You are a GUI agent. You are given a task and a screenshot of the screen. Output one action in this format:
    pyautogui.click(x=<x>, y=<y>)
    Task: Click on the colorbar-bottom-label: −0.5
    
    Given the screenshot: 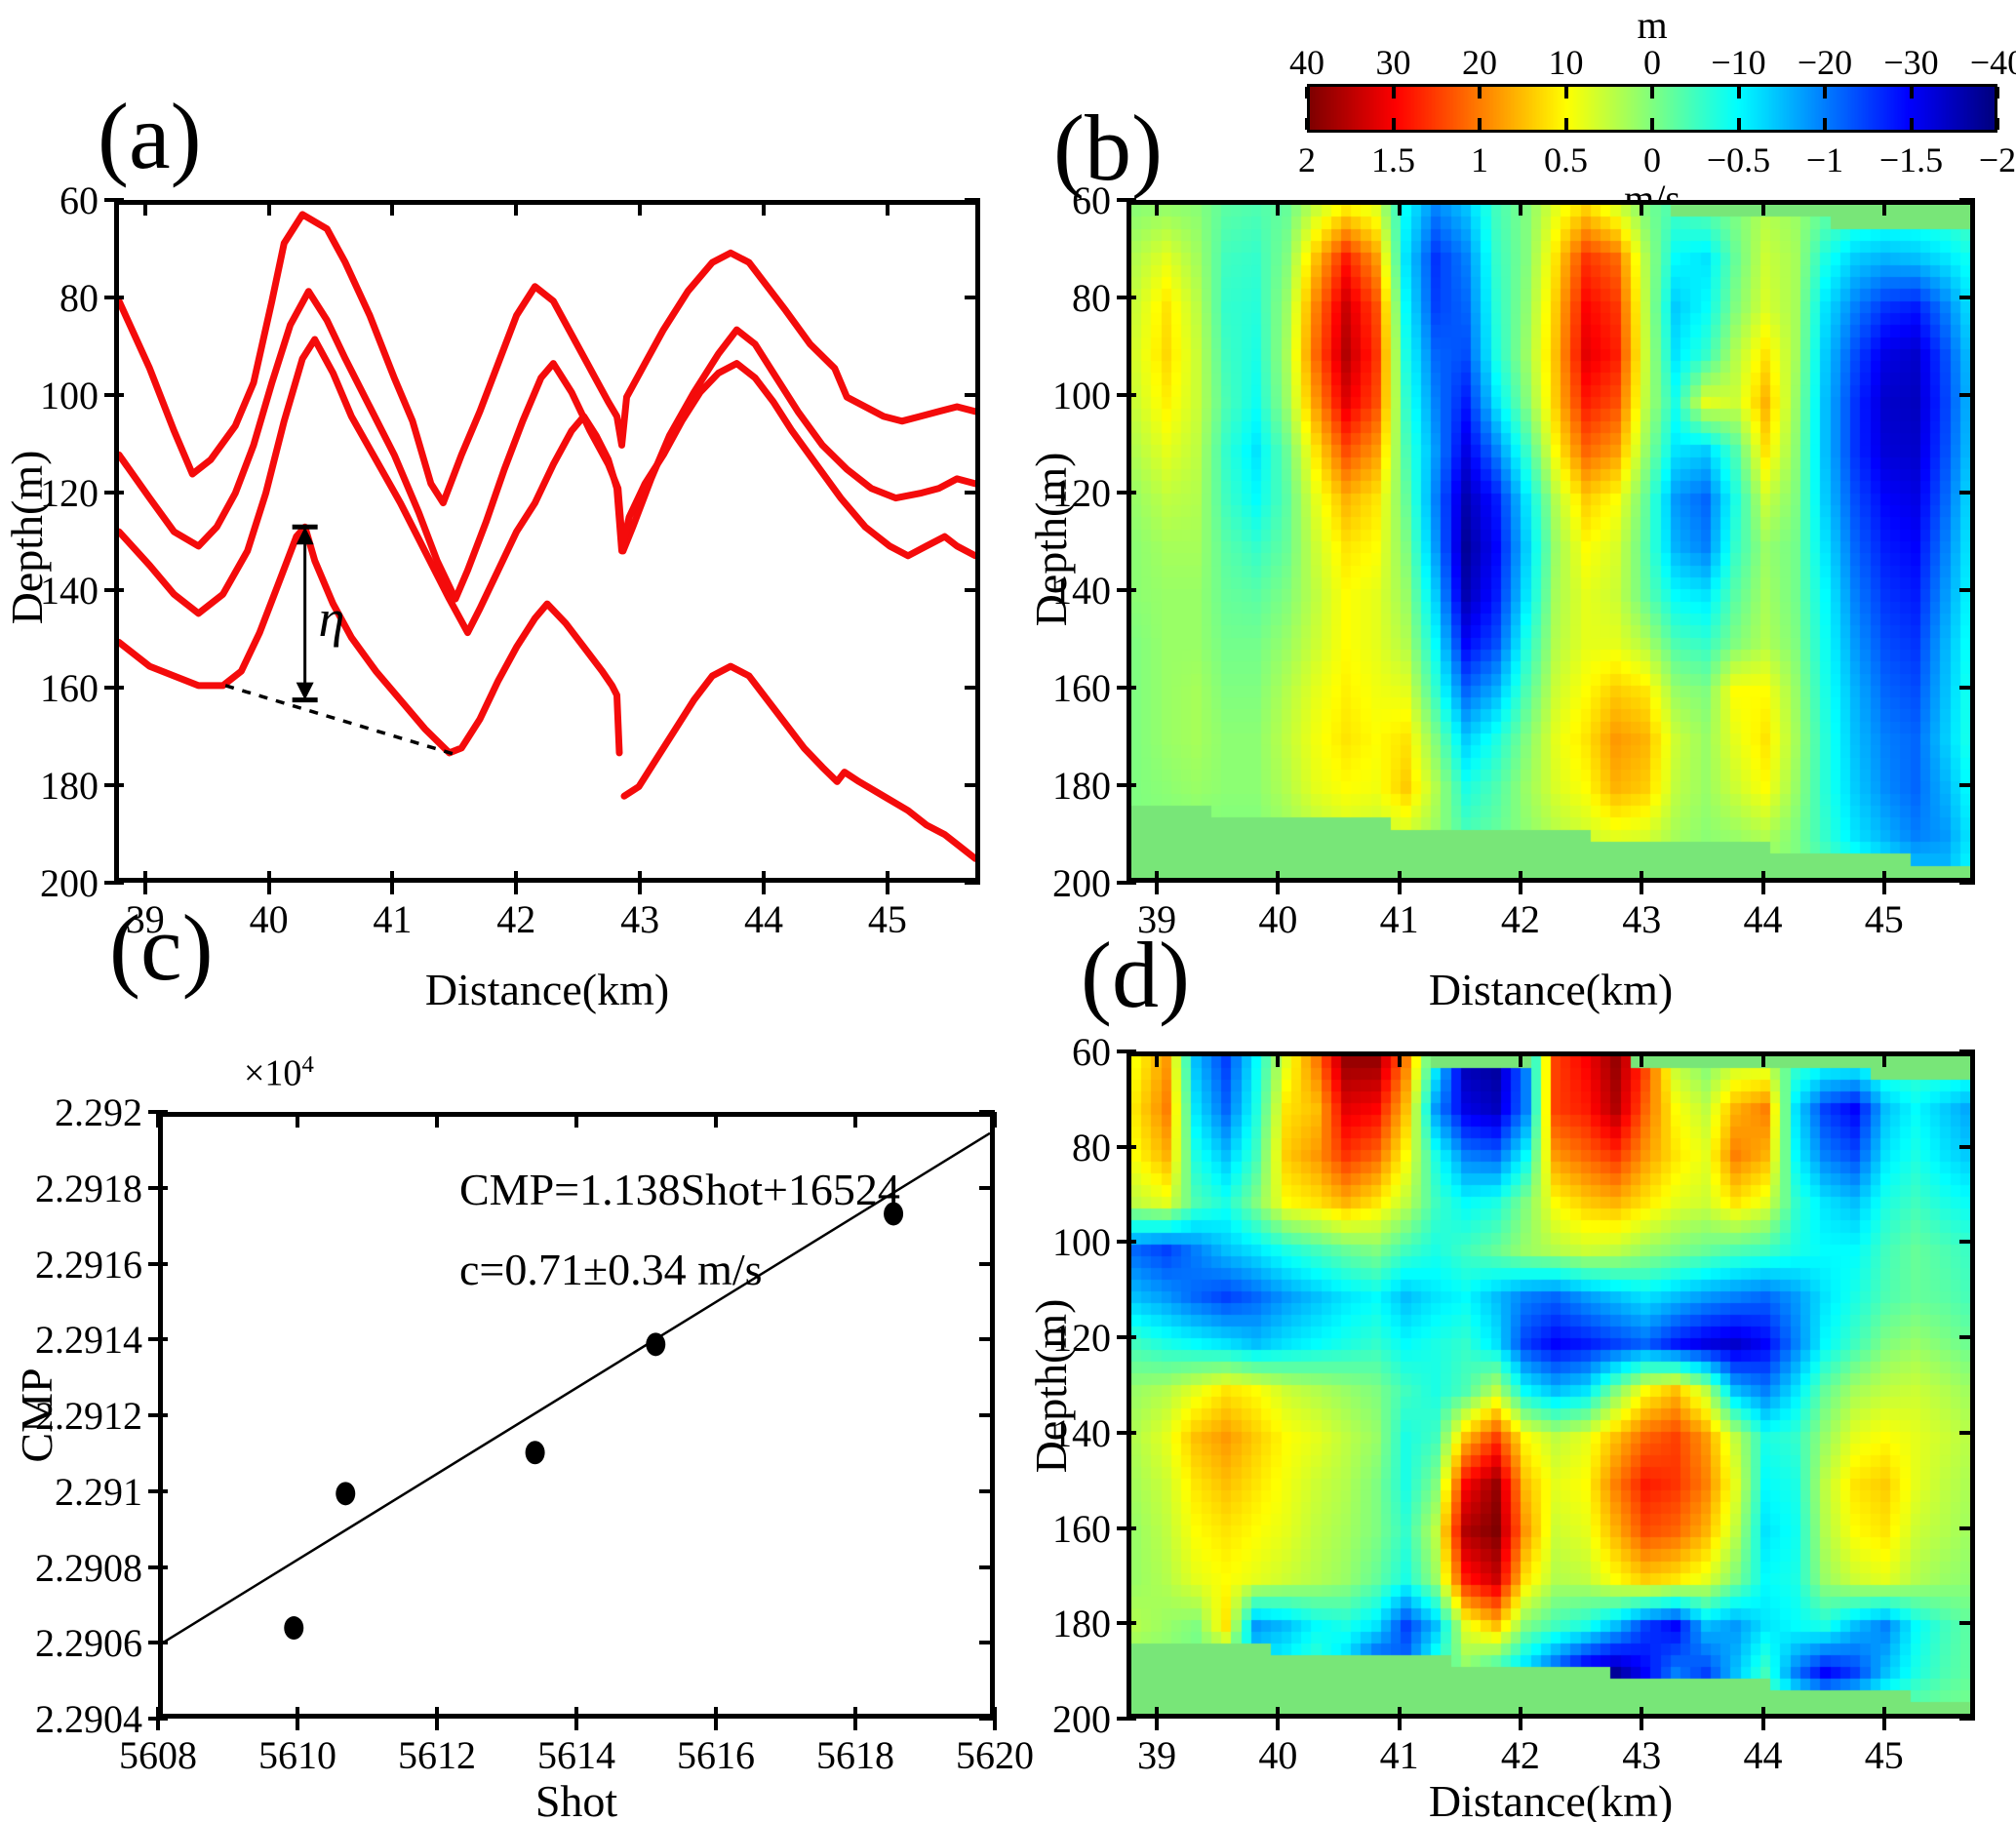 What is the action you would take?
    pyautogui.click(x=1739, y=160)
    